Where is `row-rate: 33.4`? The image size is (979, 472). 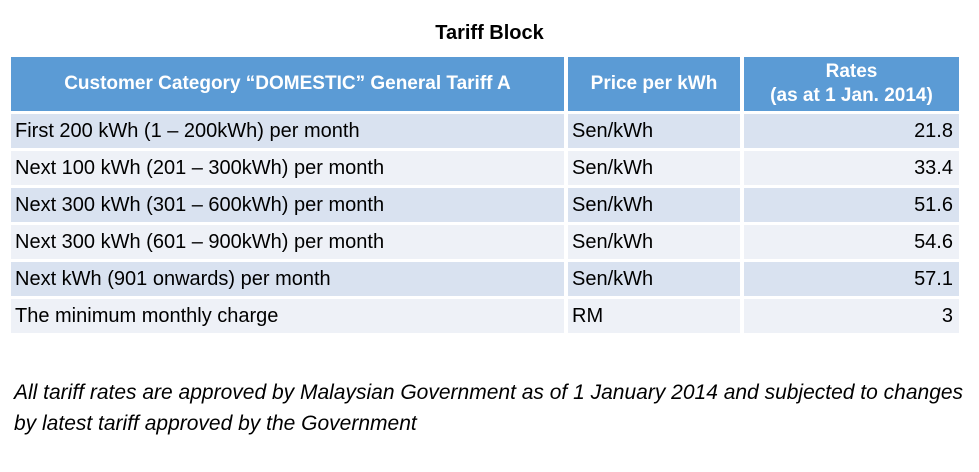
row-rate: 33.4 is located at coordinates (851, 168).